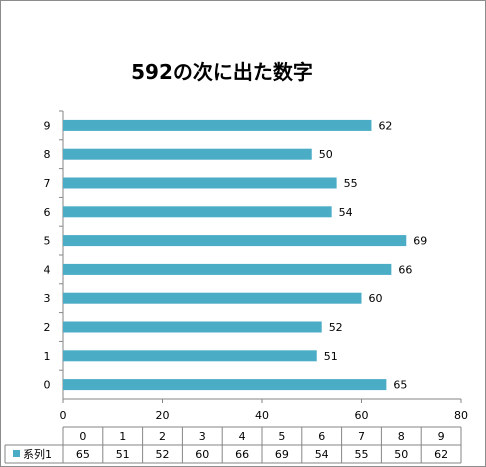  I want to click on table-header-cell: 7, so click(361, 436).